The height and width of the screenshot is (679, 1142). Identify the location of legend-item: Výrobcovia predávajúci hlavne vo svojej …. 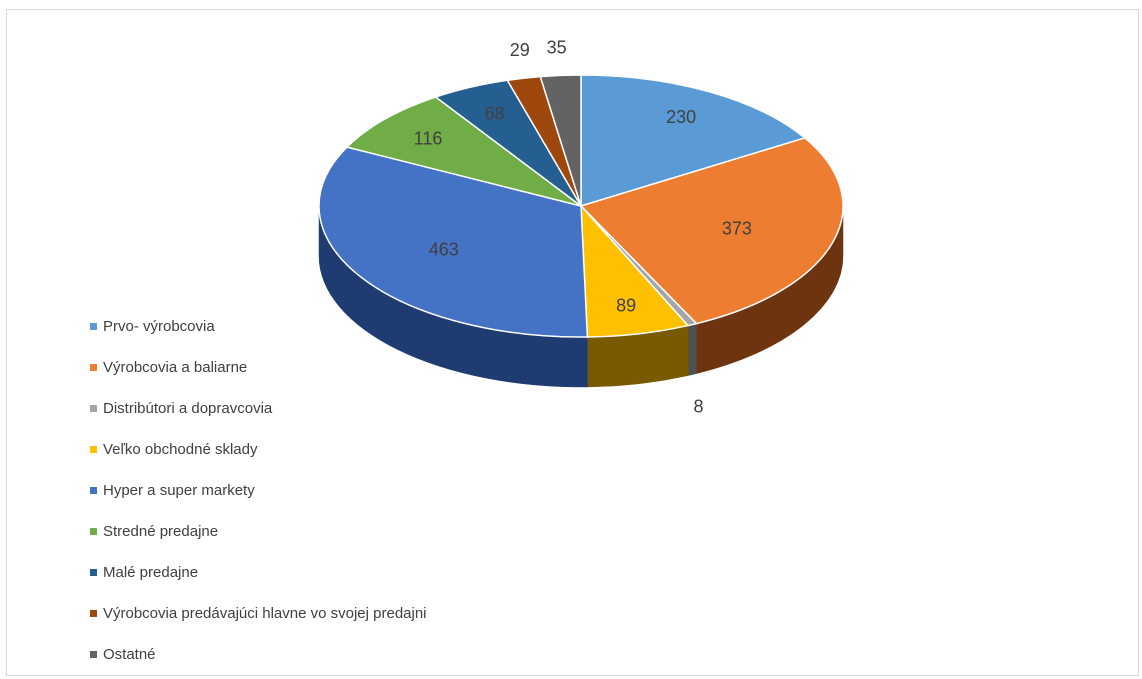
(258, 613).